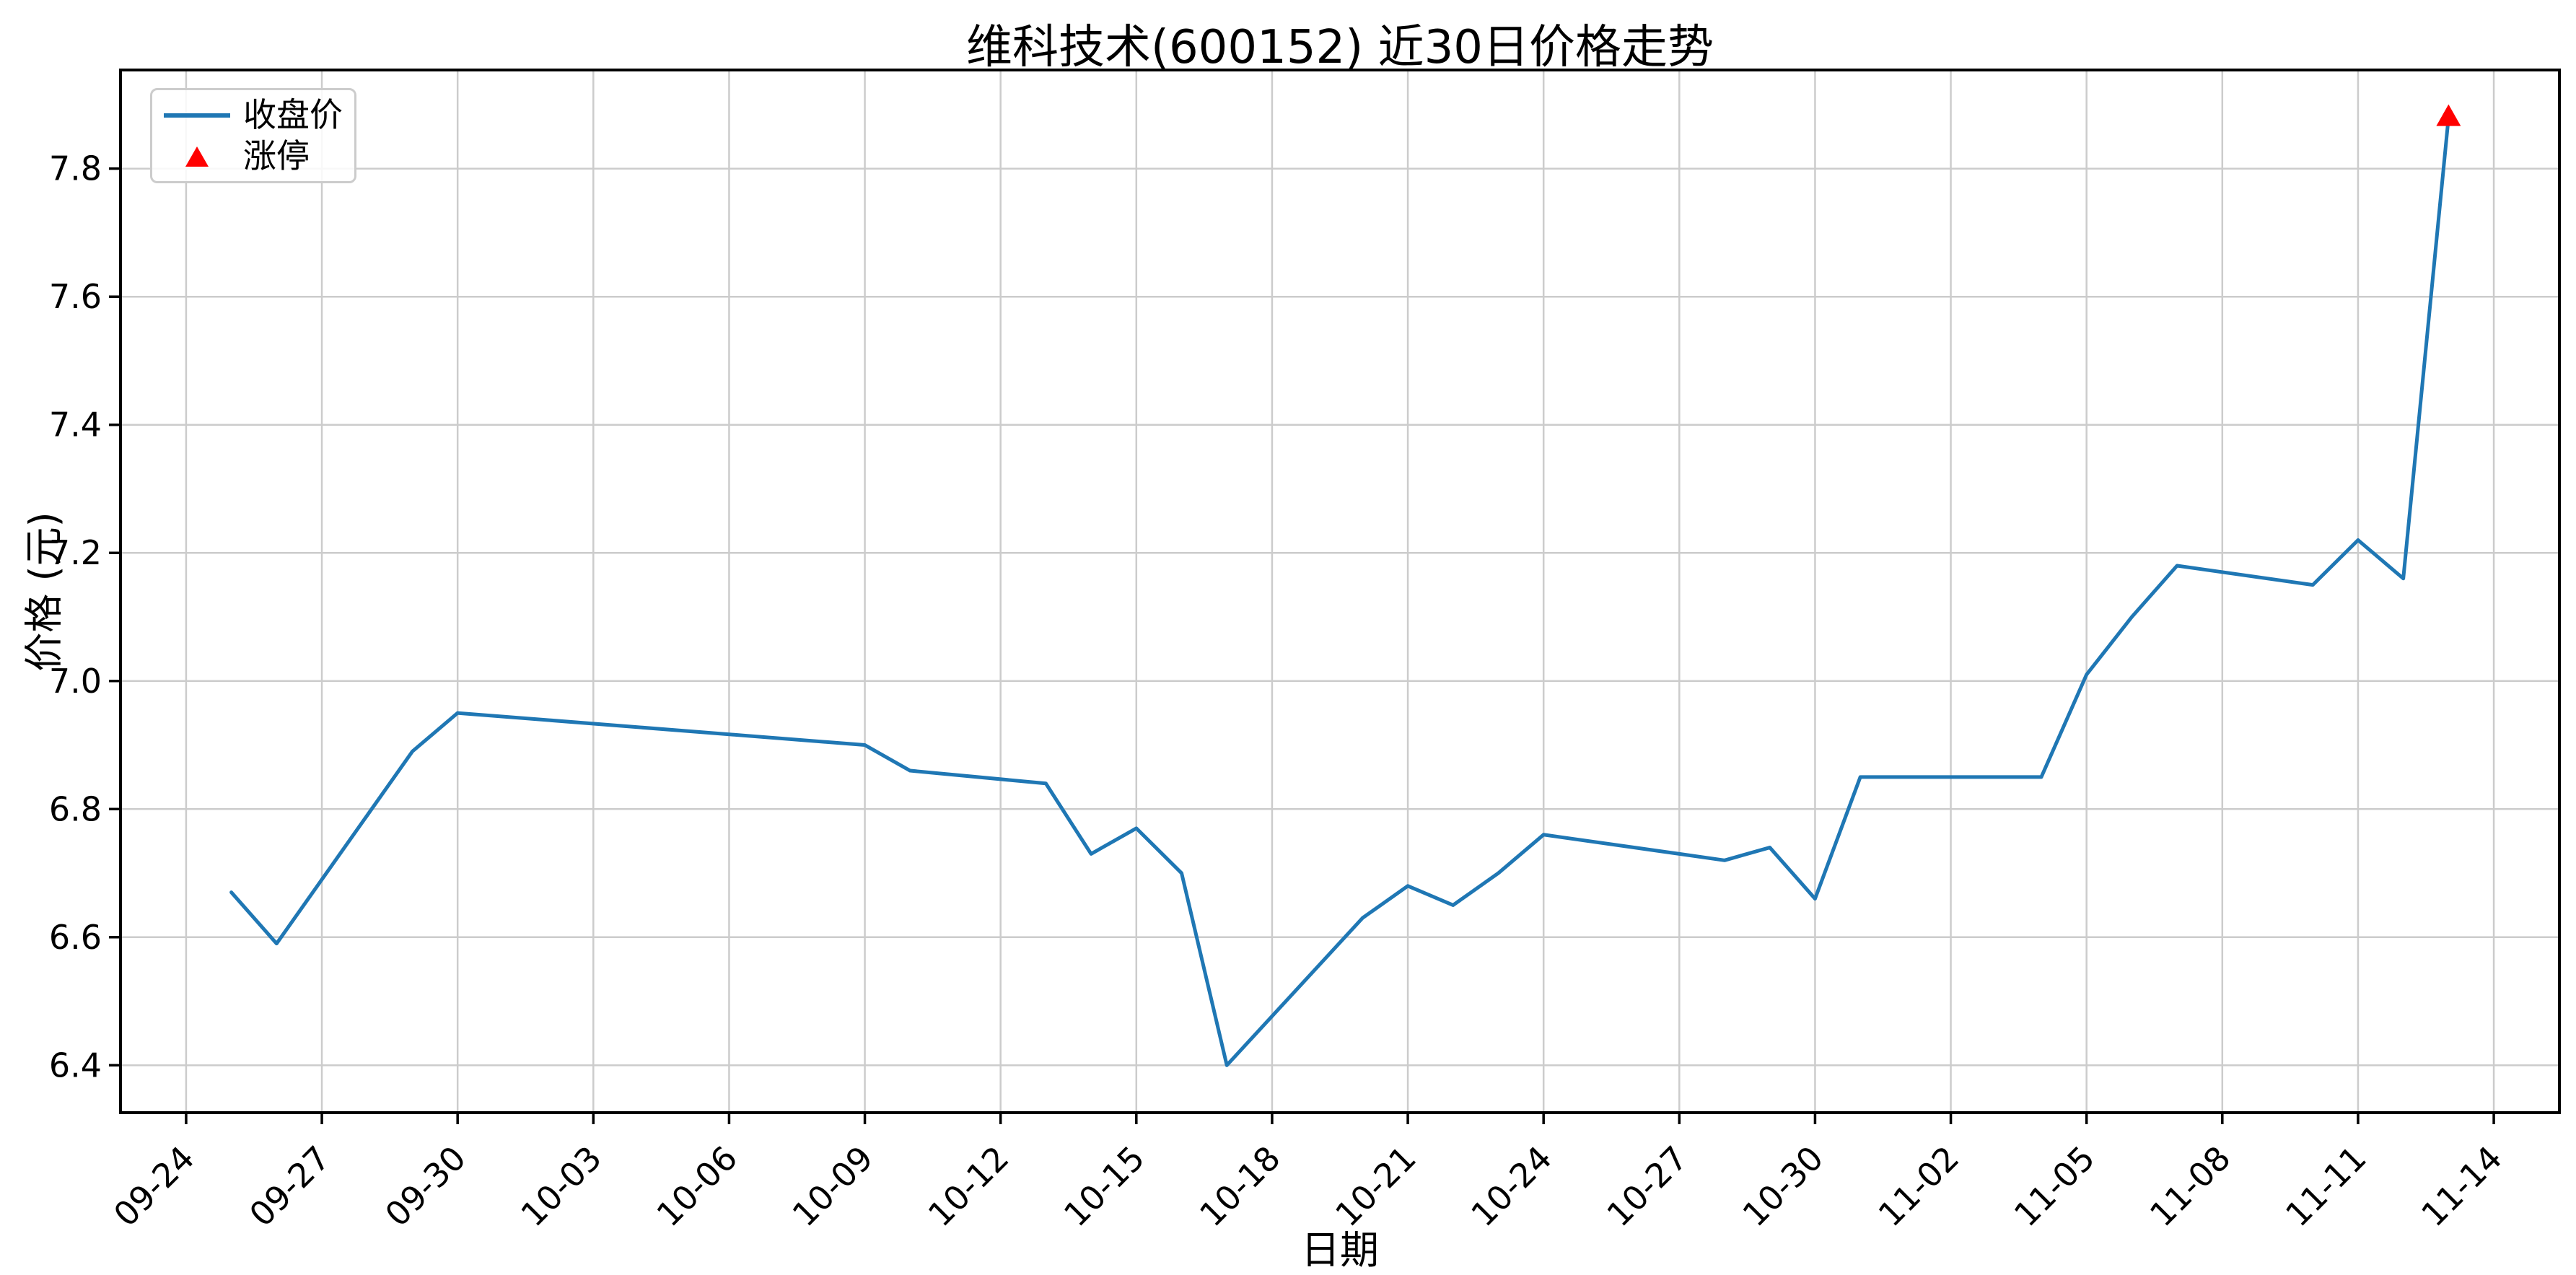 Image resolution: width=2576 pixels, height=1275 pixels. Describe the element at coordinates (75, 1066) in the screenshot. I see `y-tick-label: 6.4` at that location.